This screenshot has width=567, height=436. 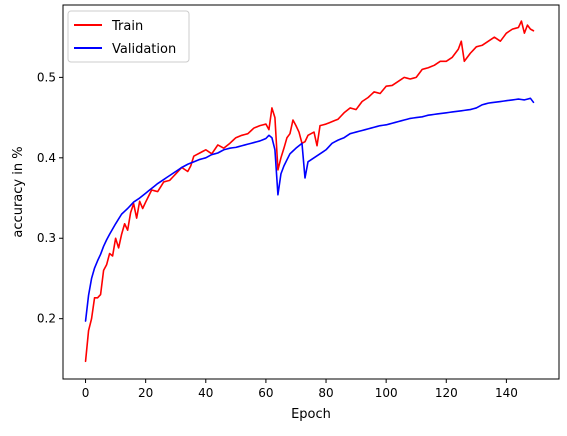 I want to click on x-tick-label: 0, so click(x=86, y=393).